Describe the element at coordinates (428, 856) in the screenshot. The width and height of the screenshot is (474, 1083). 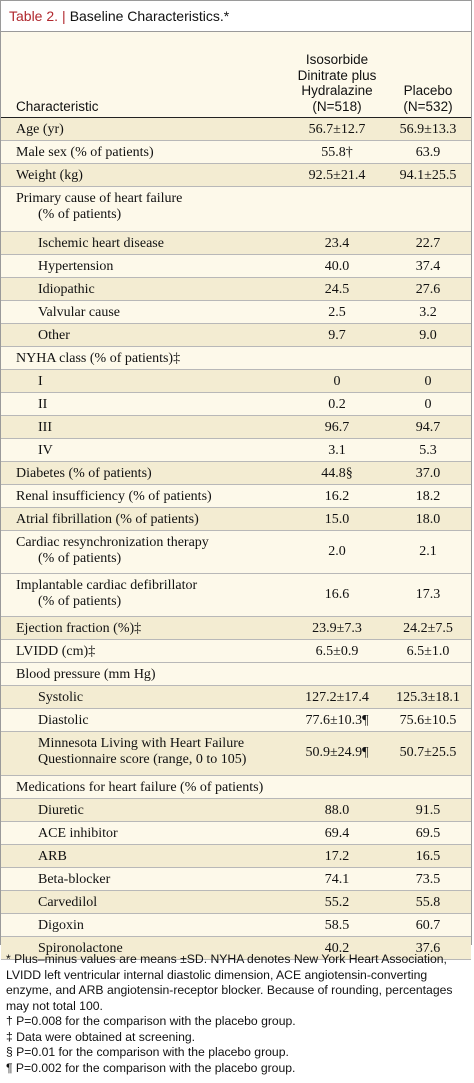
I see `cell-placebo-value: 16.5` at that location.